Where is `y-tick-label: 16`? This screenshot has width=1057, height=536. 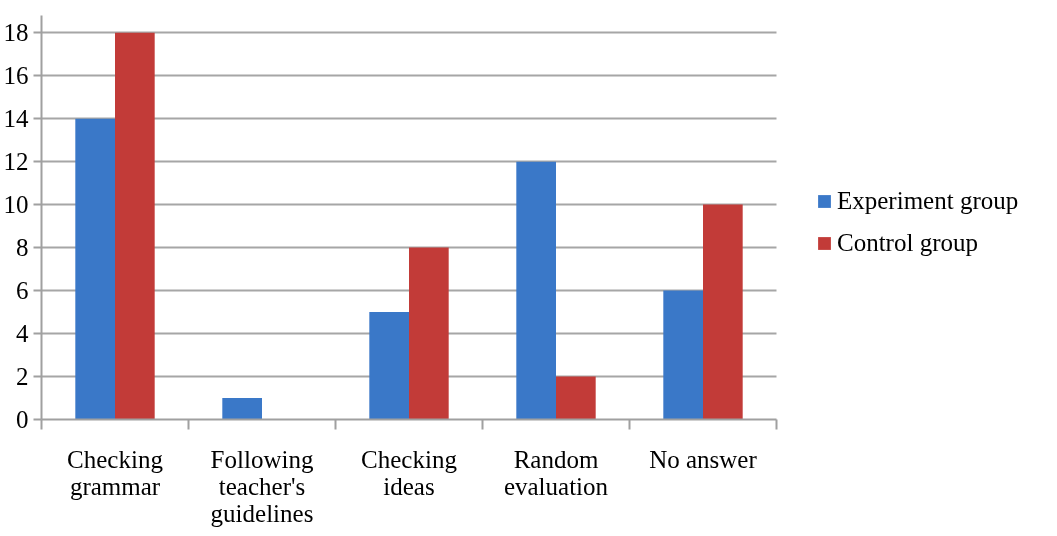 y-tick-label: 16 is located at coordinates (16, 76).